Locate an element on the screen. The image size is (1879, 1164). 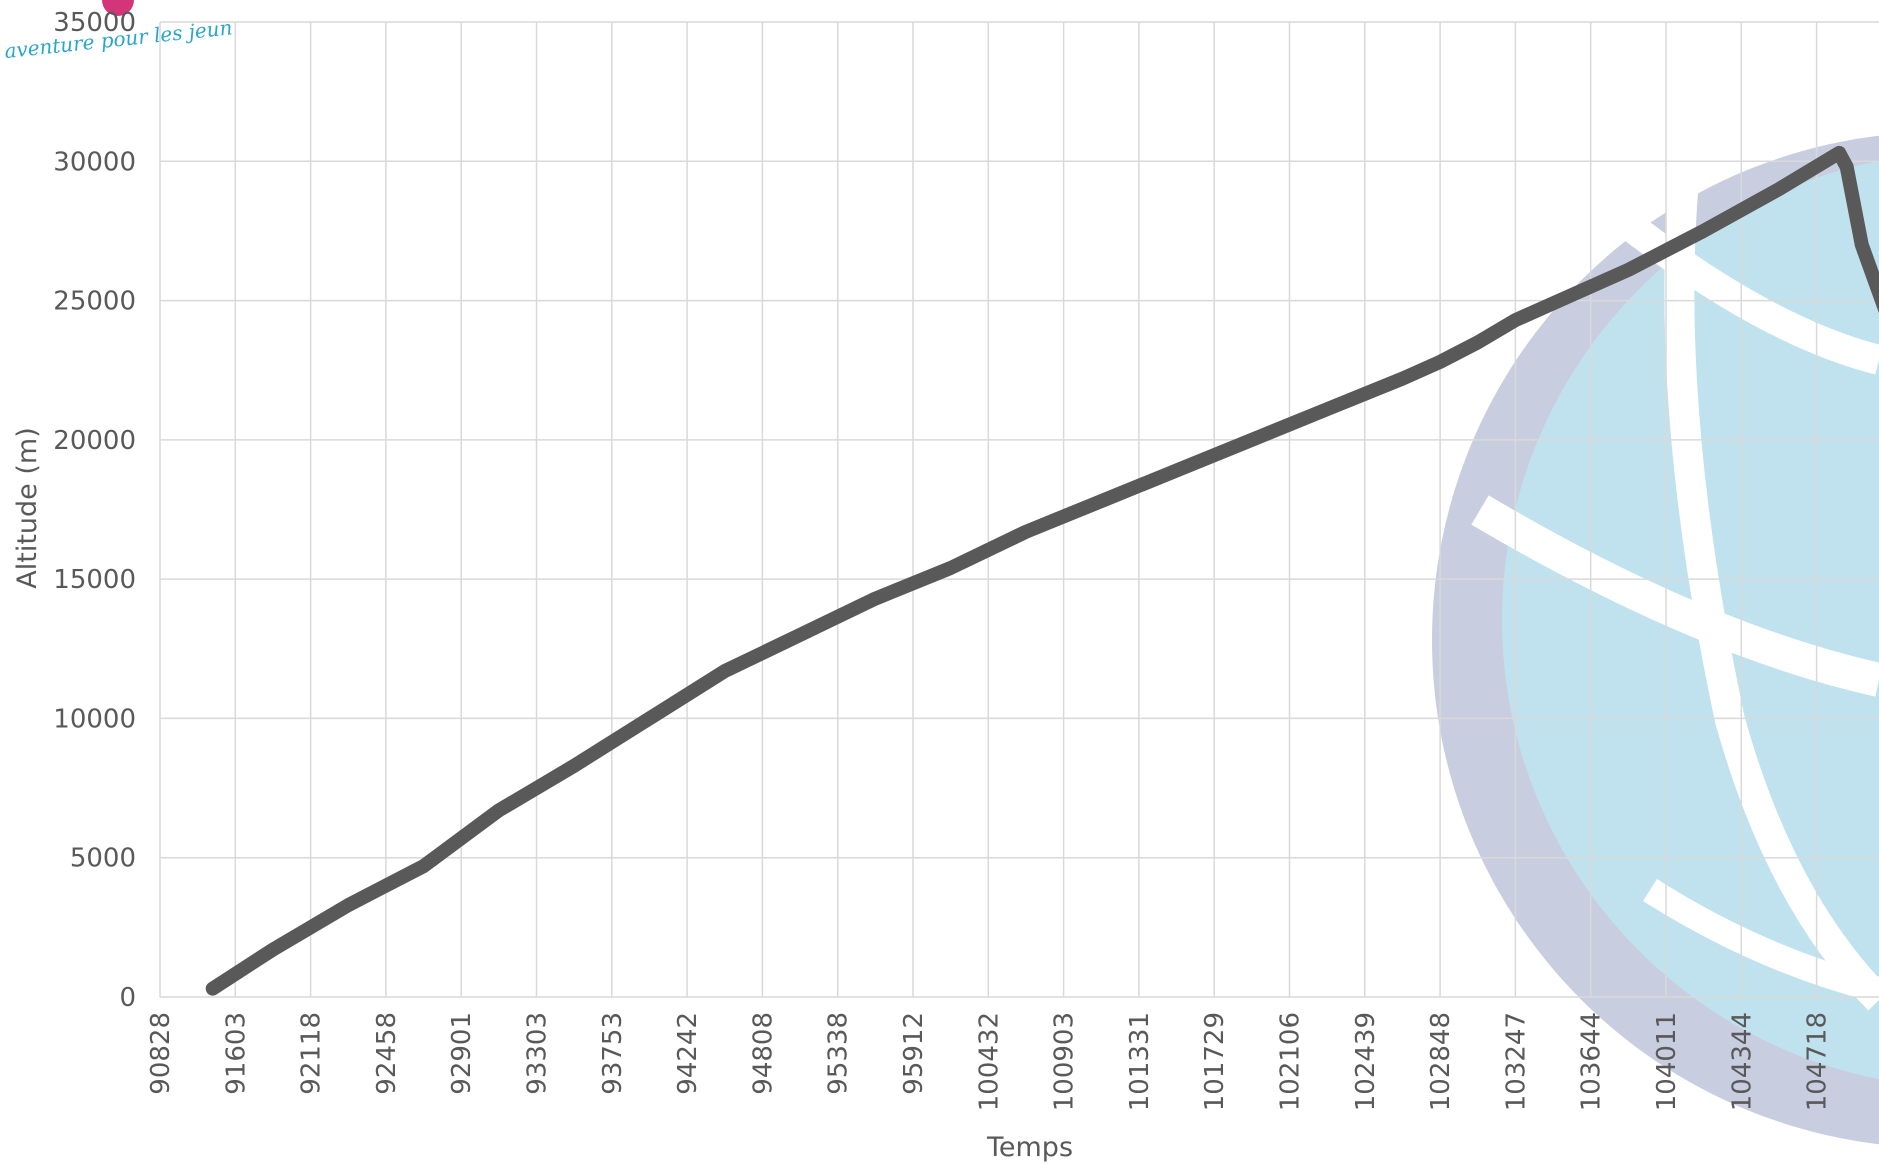
y-tick-label: 20000 is located at coordinates (94, 441).